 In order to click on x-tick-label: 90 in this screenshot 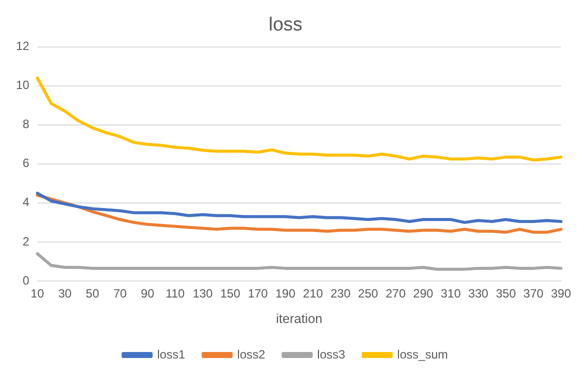, I will do `click(147, 293)`.